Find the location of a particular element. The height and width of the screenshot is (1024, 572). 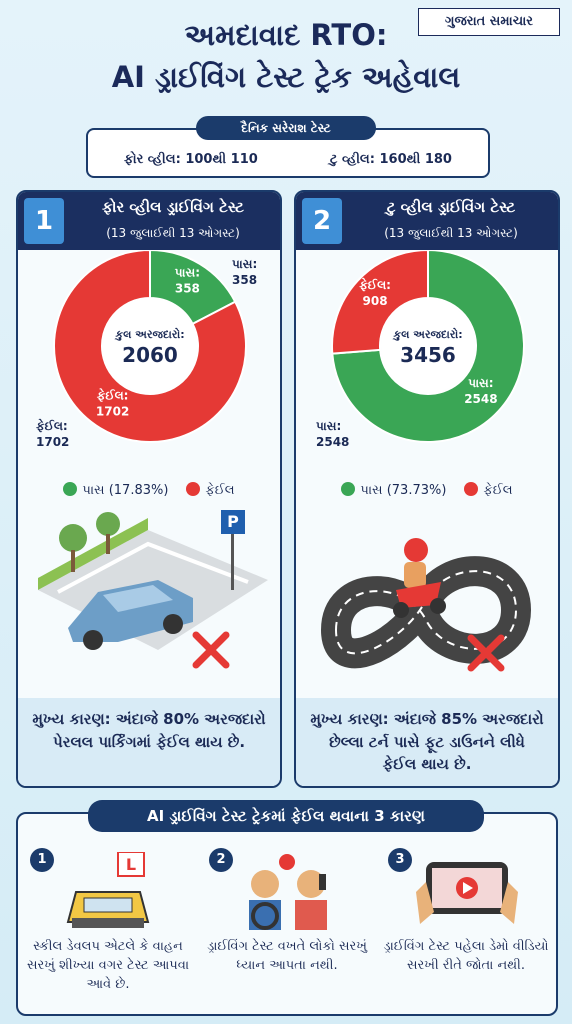

donut-chart: પાસ: 2548 પાસ: 2548 ફેઈલ: 908 કુલ અરજદારો: 3456 is located at coordinates (420, 349).